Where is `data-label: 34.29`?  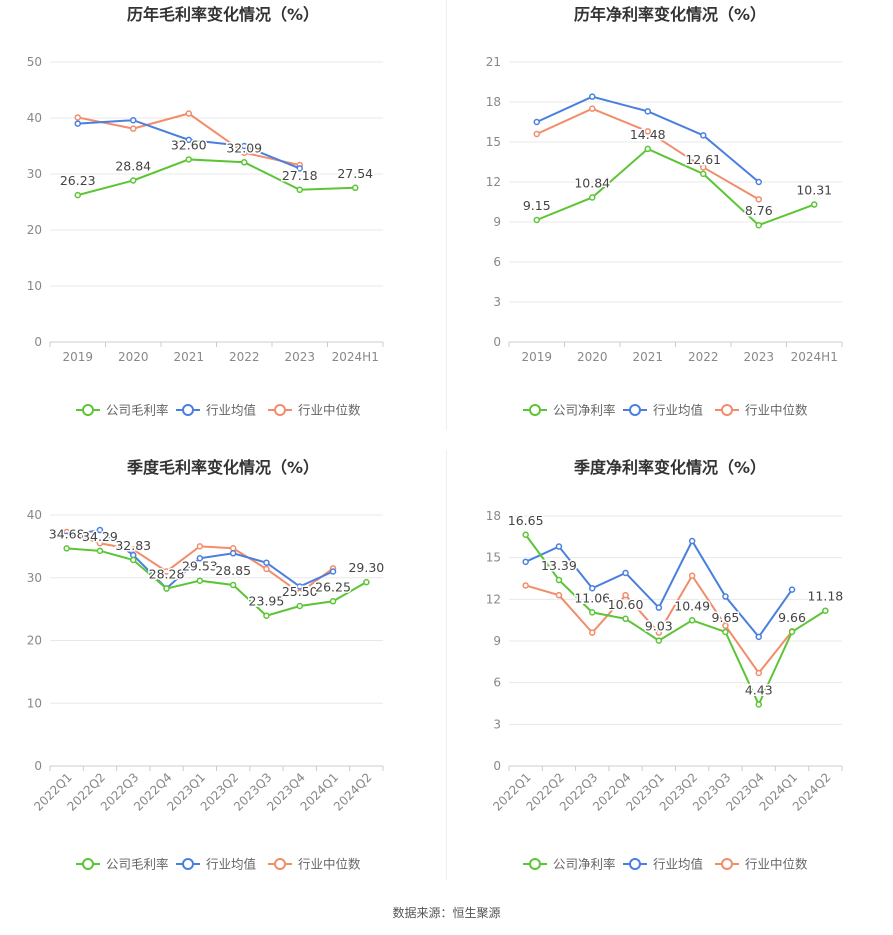 data-label: 34.29 is located at coordinates (100, 536).